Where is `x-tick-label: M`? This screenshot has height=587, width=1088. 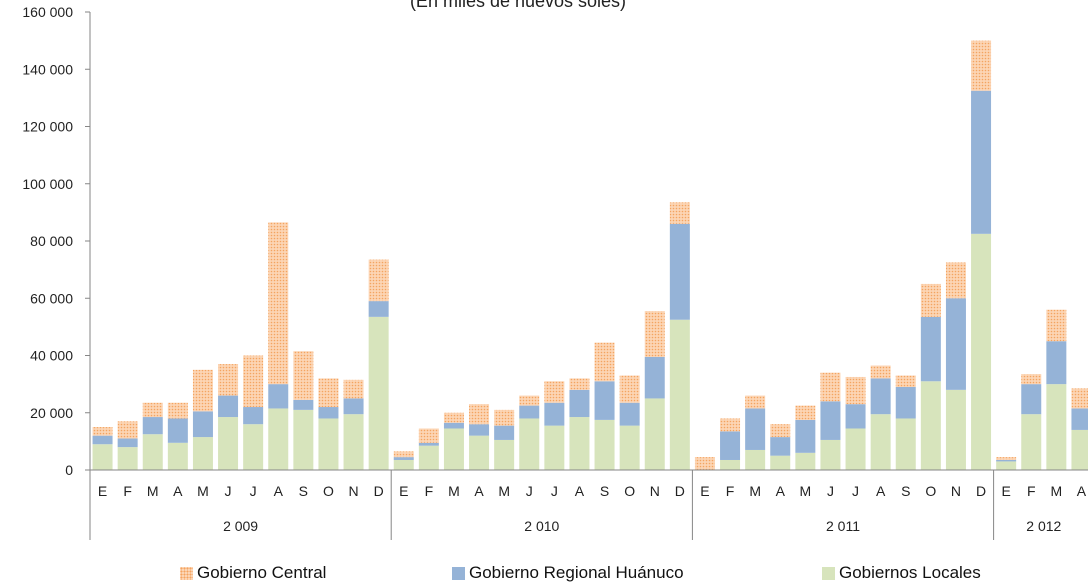
x-tick-label: M is located at coordinates (504, 491).